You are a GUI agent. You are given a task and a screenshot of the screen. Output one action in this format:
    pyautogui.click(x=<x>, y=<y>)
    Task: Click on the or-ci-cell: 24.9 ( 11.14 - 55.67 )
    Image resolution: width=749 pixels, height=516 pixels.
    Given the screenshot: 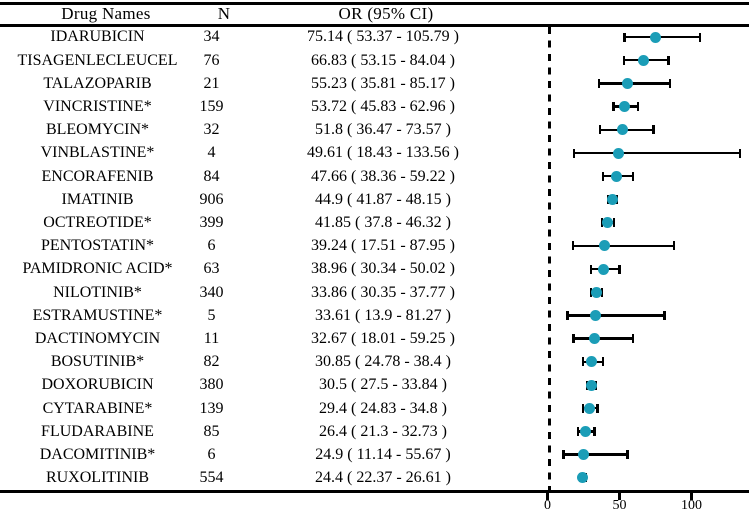 What is the action you would take?
    pyautogui.click(x=383, y=454)
    